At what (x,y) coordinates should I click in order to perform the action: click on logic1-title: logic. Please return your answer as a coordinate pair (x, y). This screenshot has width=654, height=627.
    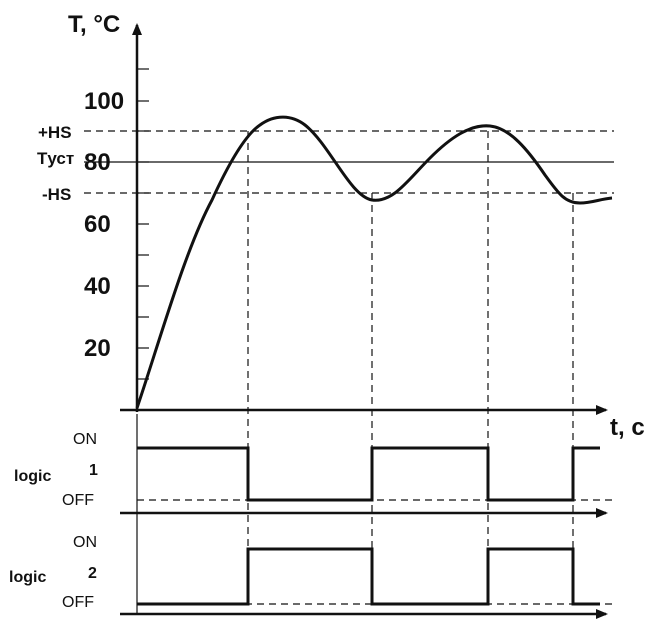
    Looking at the image, I should click on (32, 476).